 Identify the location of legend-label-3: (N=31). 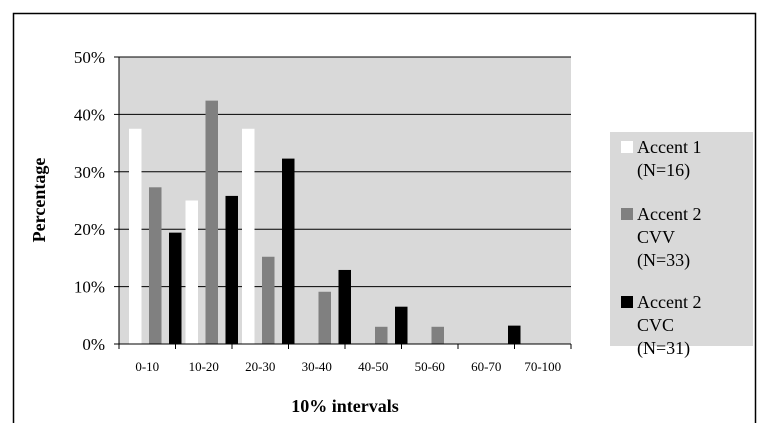
(663, 348).